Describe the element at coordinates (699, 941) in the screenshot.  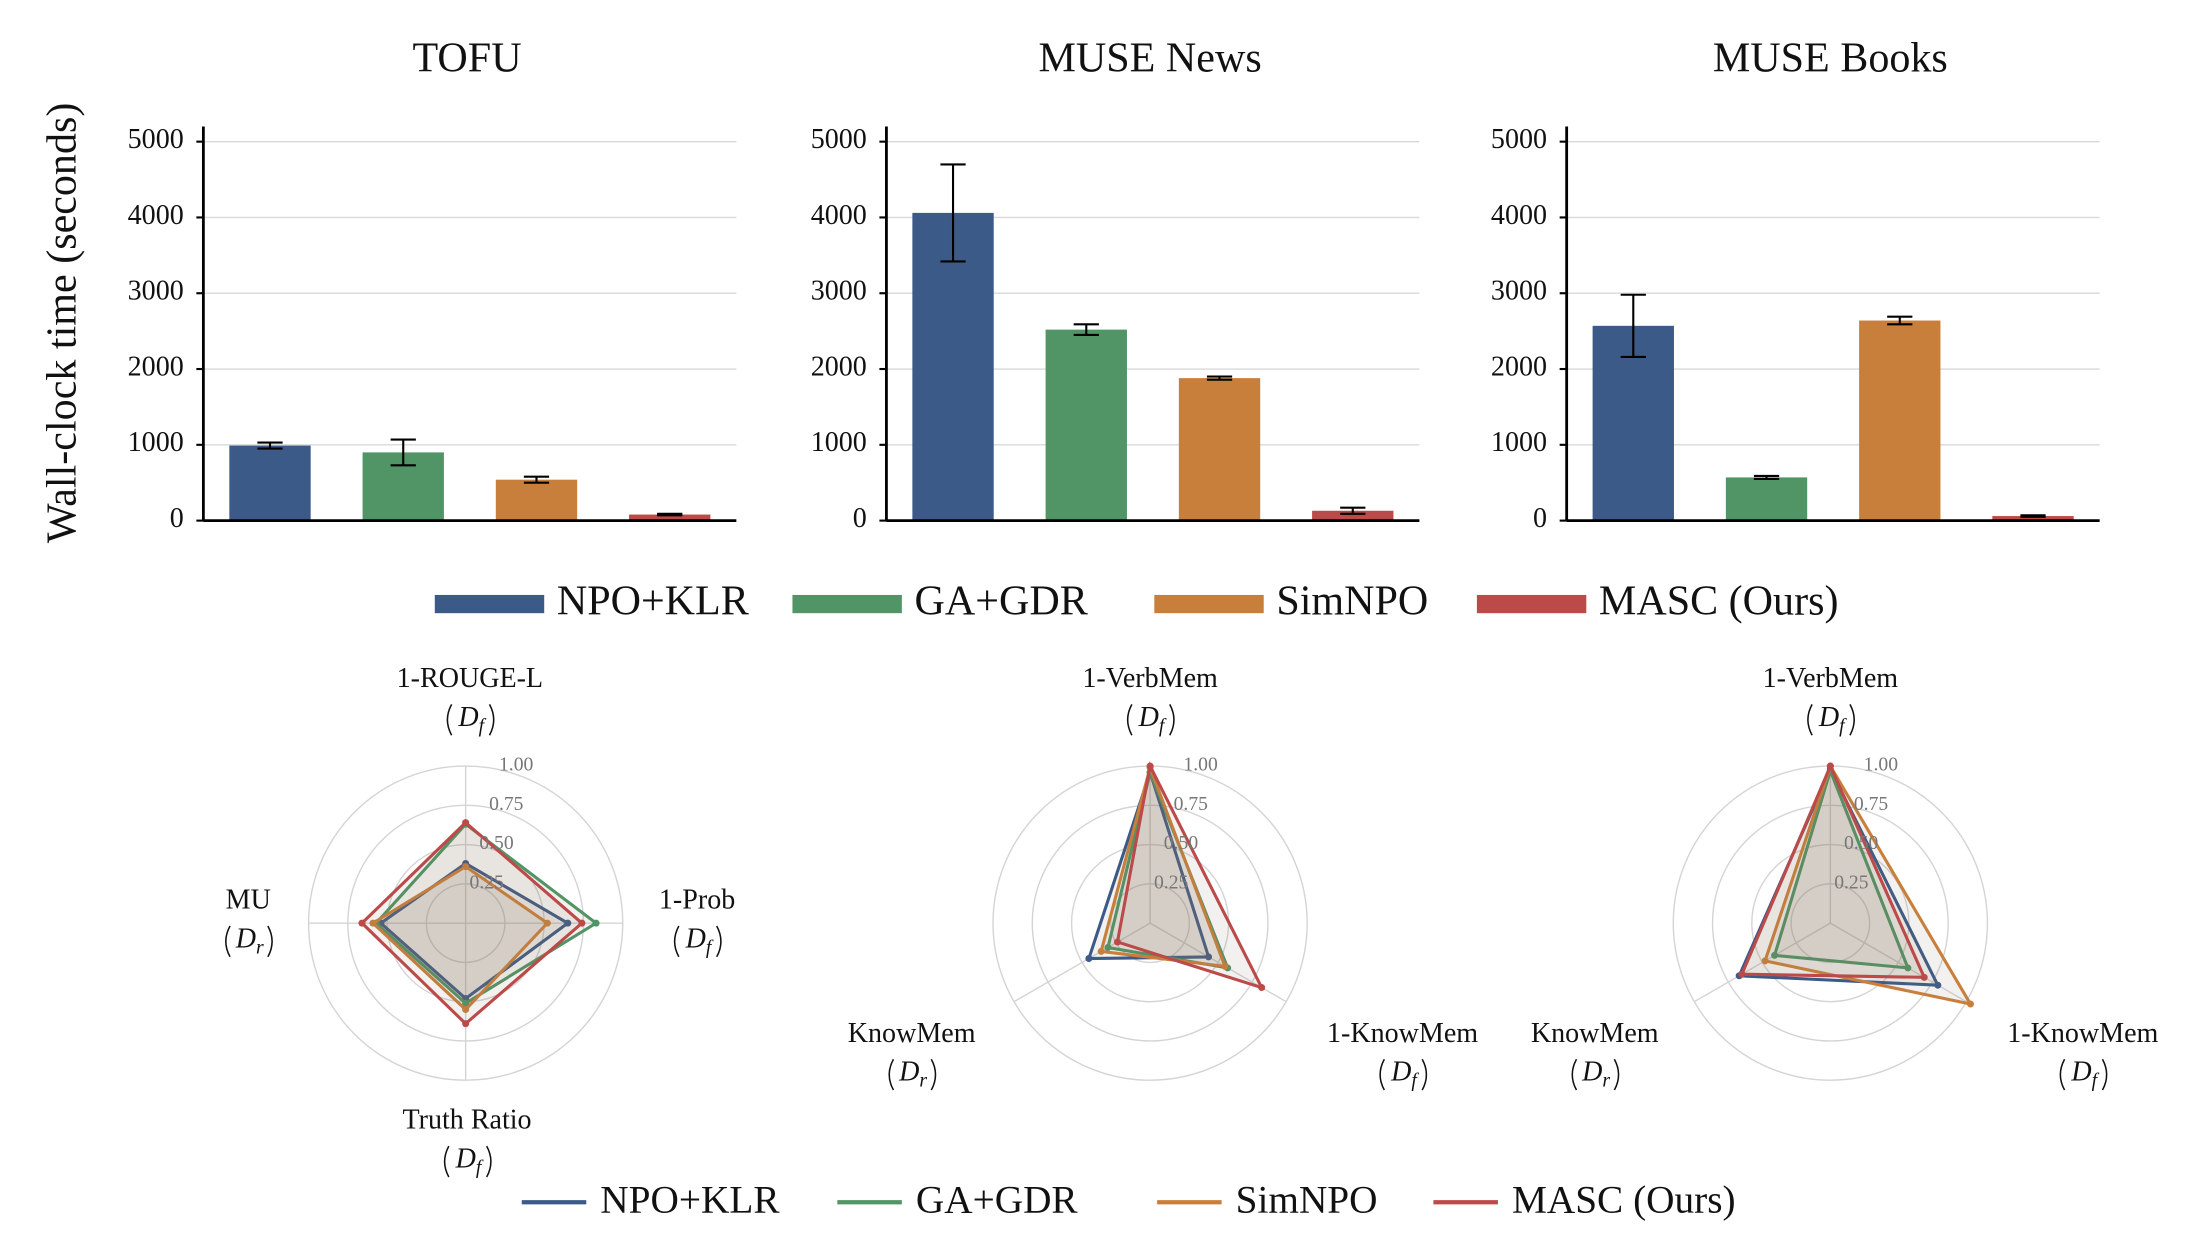
I see `radar-axis-domain: Df` at that location.